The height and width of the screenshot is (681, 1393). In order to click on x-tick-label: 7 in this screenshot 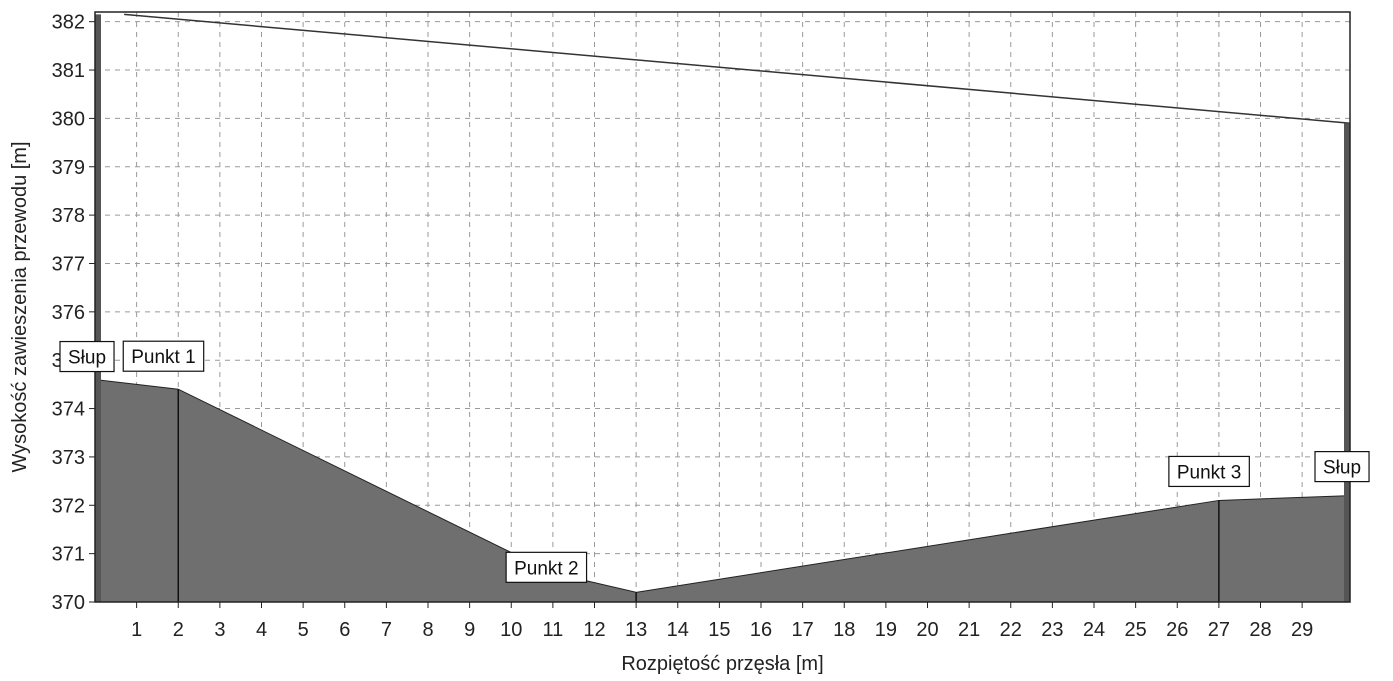, I will do `click(386, 630)`.